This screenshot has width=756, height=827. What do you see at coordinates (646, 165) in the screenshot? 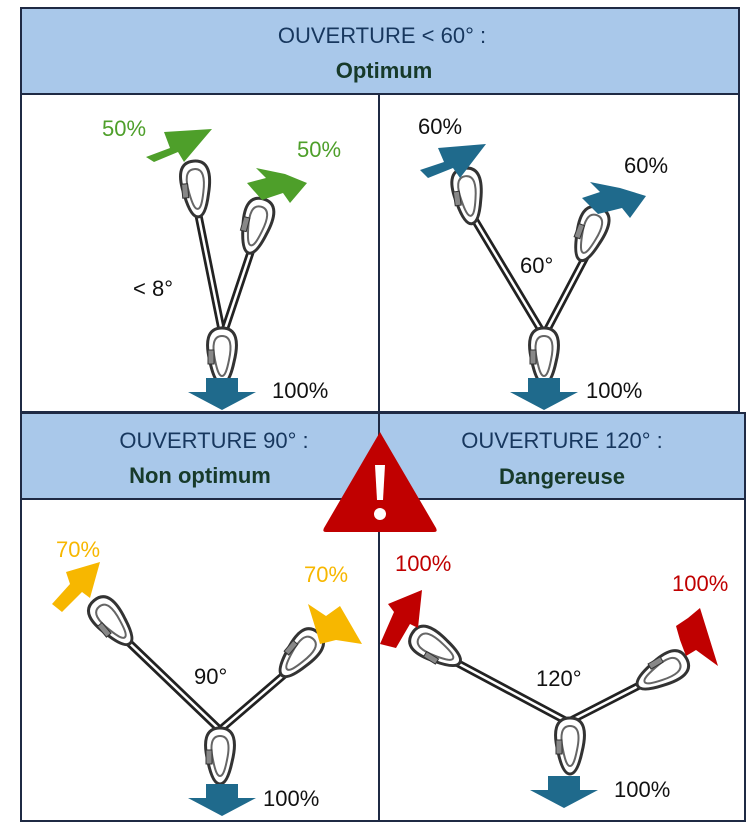
I see `load-label-right-top-right: 60%` at bounding box center [646, 165].